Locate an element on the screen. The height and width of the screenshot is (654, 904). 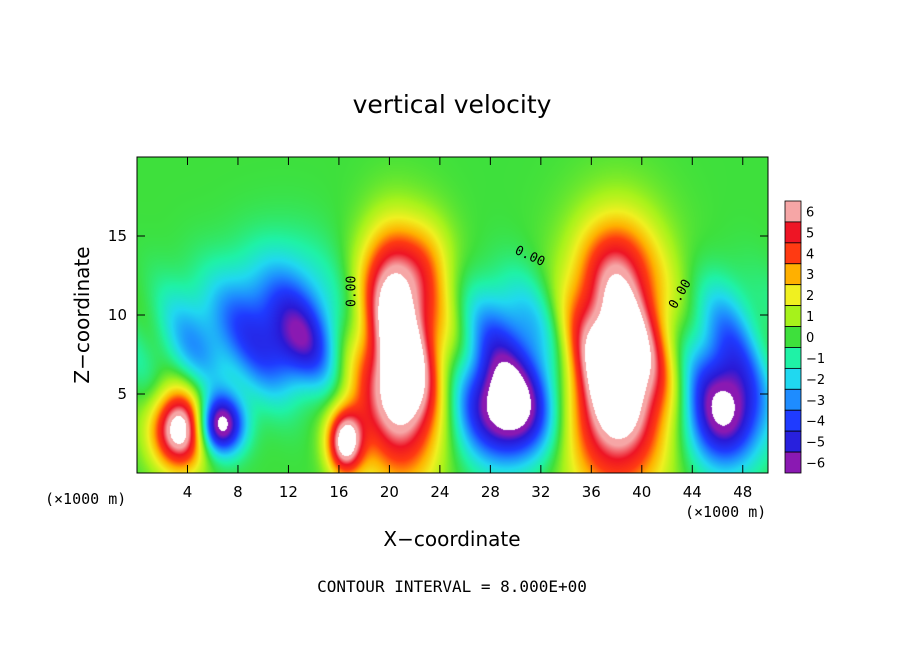
x-tick-label: 24 is located at coordinates (439, 492).